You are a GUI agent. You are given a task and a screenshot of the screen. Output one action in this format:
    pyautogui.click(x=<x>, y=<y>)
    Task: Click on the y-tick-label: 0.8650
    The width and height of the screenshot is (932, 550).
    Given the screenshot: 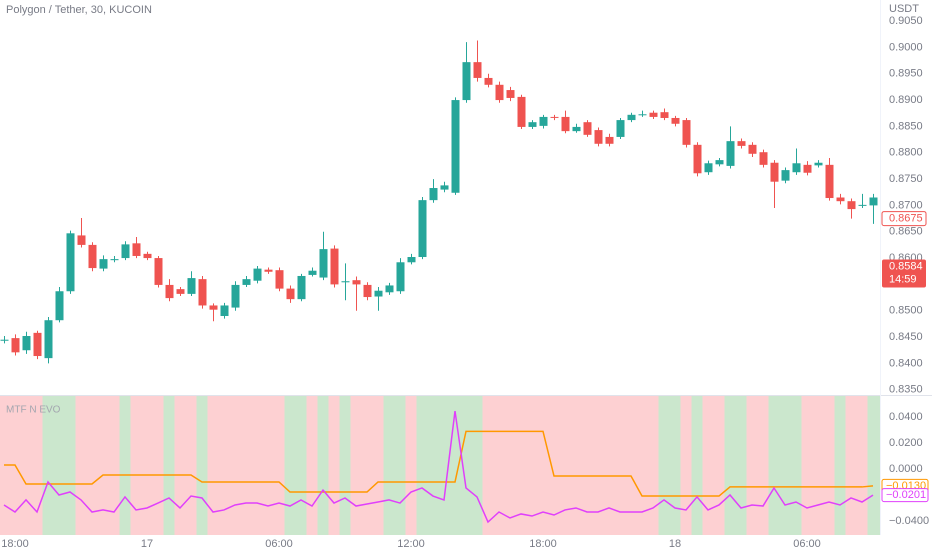 What is the action you would take?
    pyautogui.click(x=906, y=232)
    